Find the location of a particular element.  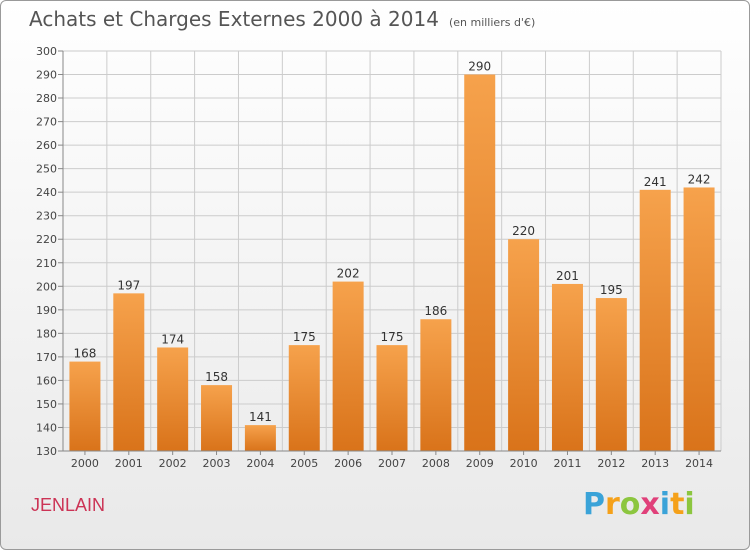

y-tick-label: 160 is located at coordinates (46, 380).